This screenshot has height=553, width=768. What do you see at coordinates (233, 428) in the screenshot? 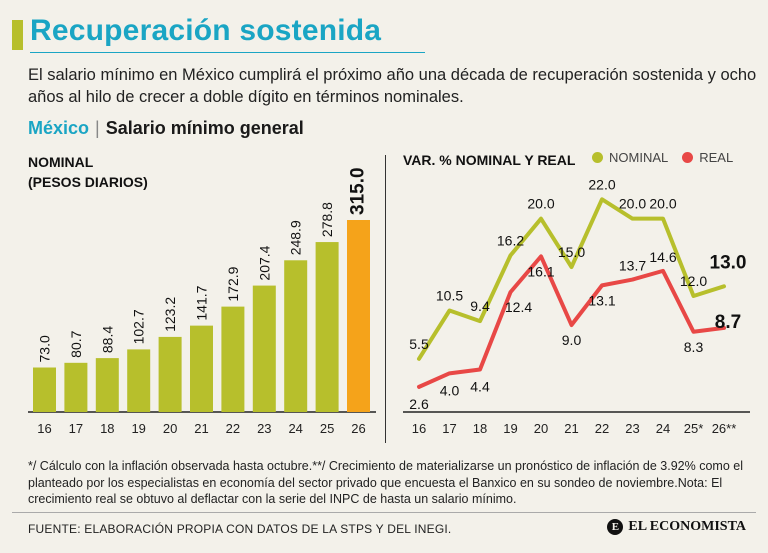
I see `bar-x-tick-22: 22` at bounding box center [233, 428].